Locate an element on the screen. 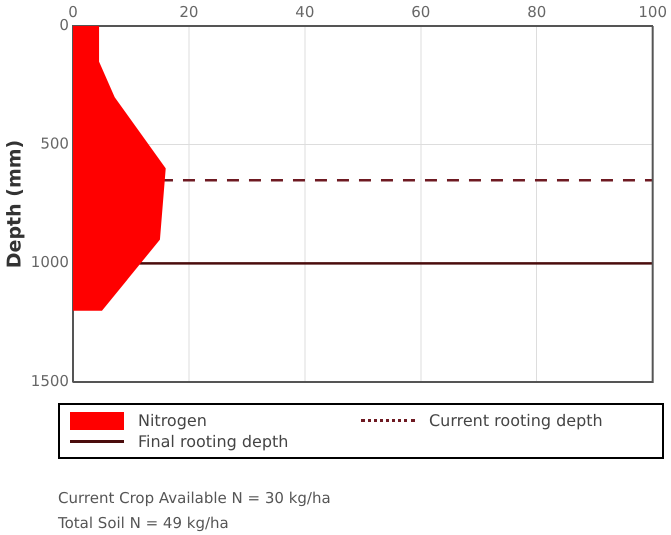 This screenshot has height=535, width=671. y-axis-title: Depth (mm) is located at coordinates (14, 204).